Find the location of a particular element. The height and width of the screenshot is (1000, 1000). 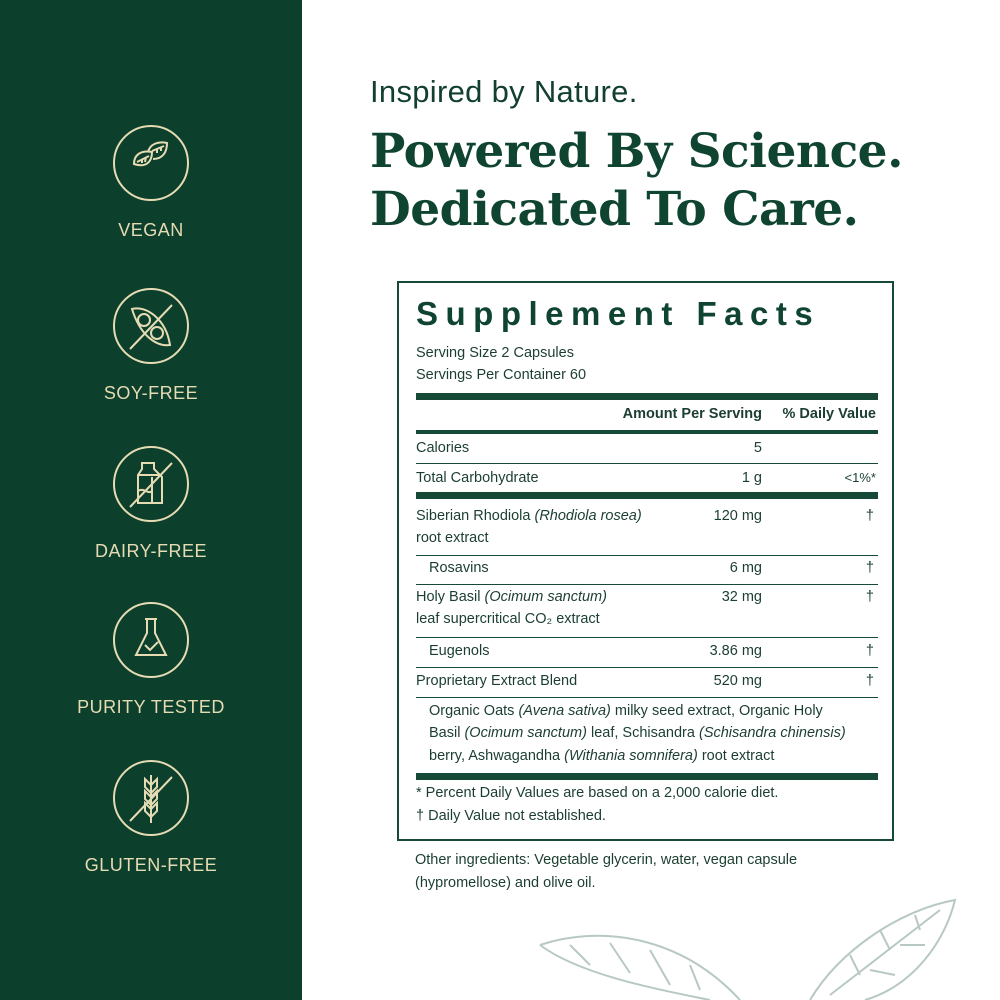

row-amount: 32 mg is located at coordinates (741, 597).